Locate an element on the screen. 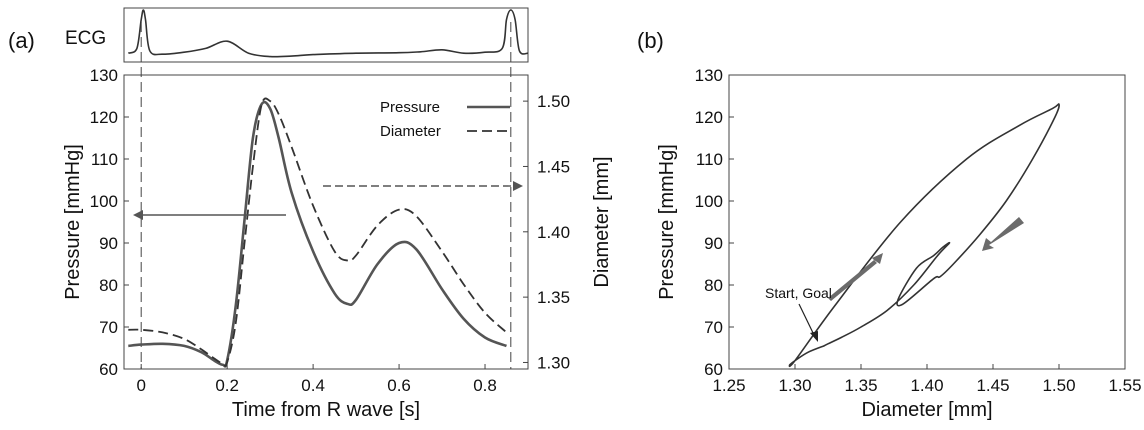 The width and height of the screenshot is (1144, 430). x-axis-label-b: Diameter [mm] is located at coordinates (926, 410).